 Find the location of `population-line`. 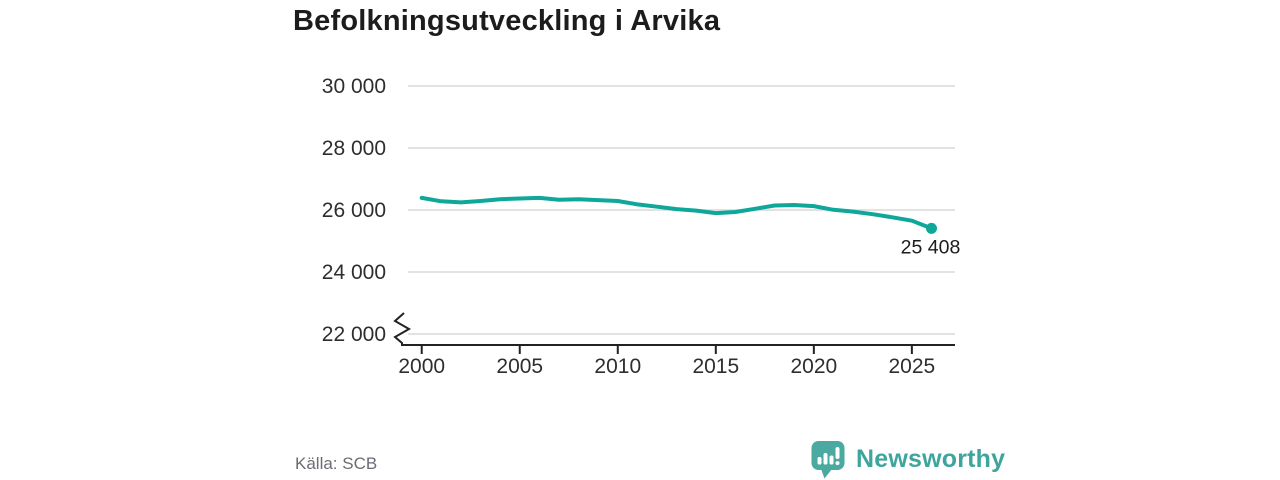

population-line is located at coordinates (676, 213).